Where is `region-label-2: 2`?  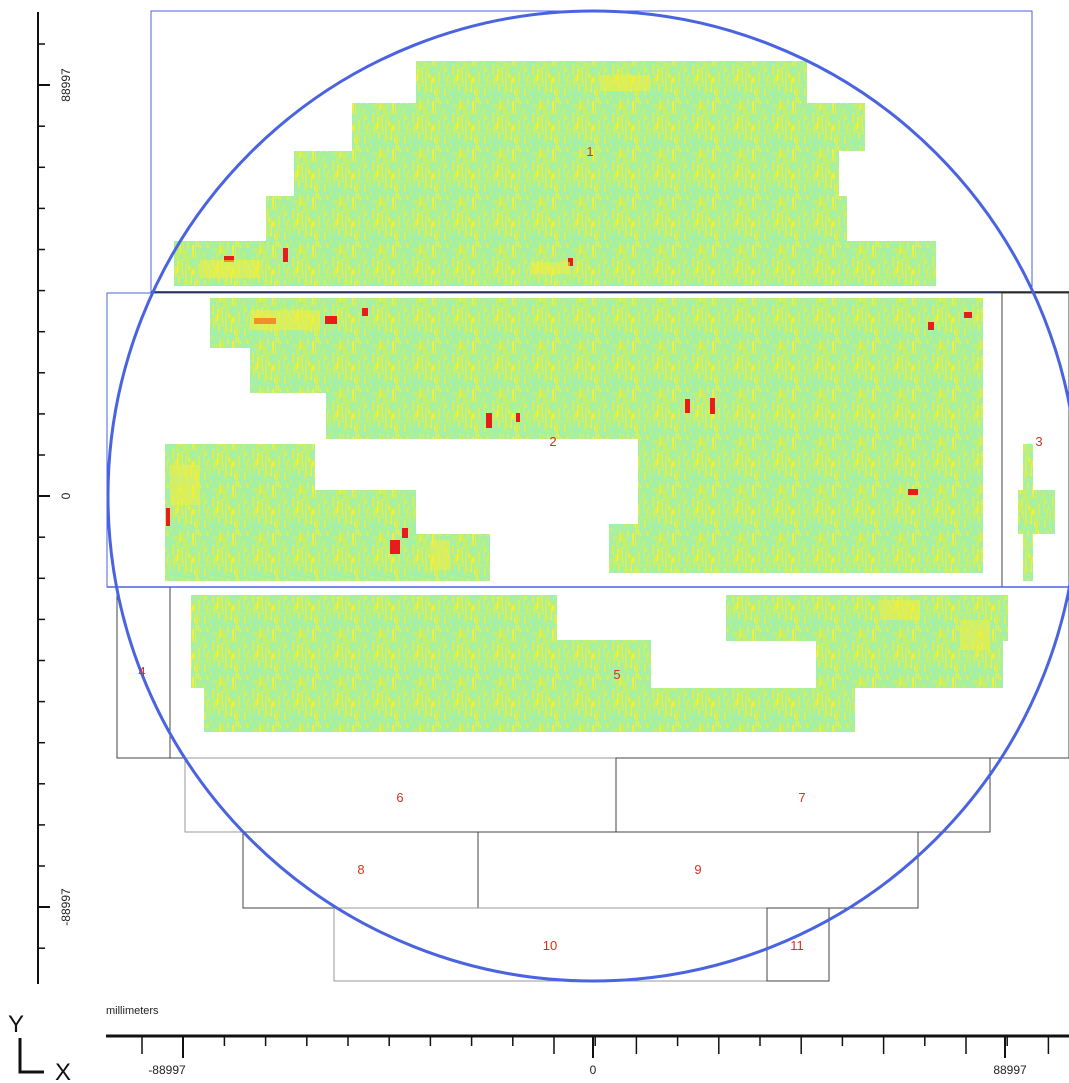
region-label-2: 2 is located at coordinates (552, 441).